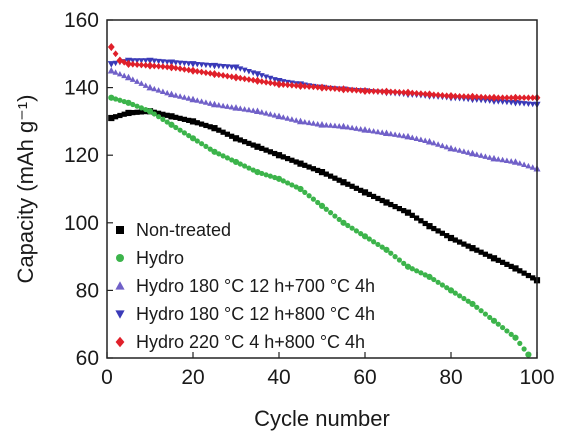 This screenshot has width=563, height=435. I want to click on legend-label: Hydro 220 °C 4 h+800 °C 4h, so click(250, 342).